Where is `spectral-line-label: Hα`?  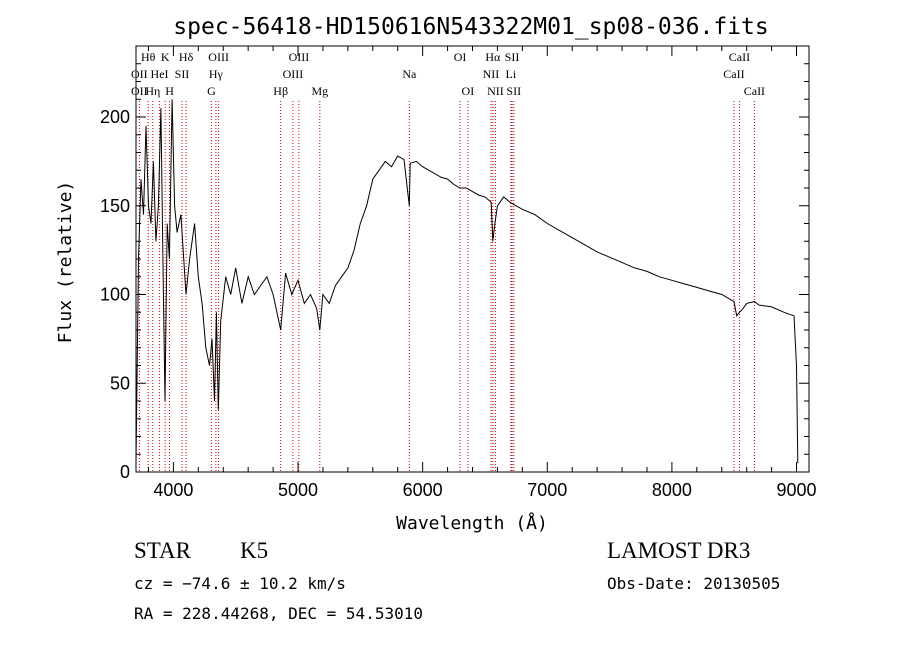 spectral-line-label: Hα is located at coordinates (493, 57).